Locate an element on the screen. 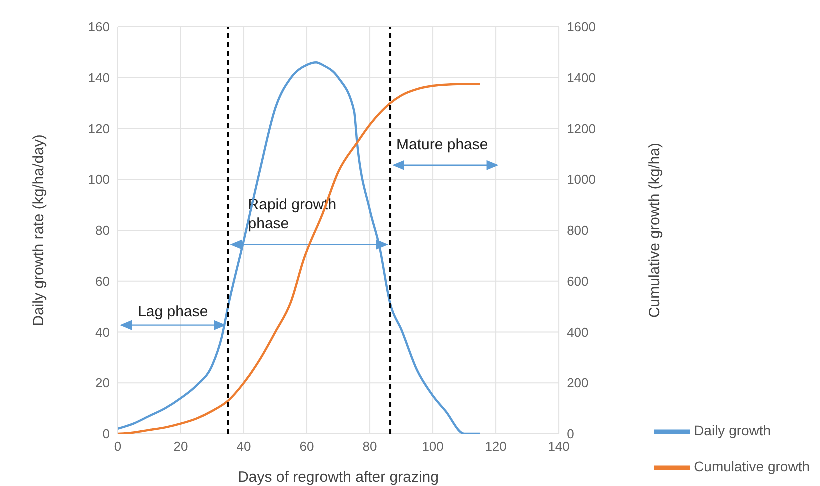  x-tick-label: 0 is located at coordinates (118, 446).